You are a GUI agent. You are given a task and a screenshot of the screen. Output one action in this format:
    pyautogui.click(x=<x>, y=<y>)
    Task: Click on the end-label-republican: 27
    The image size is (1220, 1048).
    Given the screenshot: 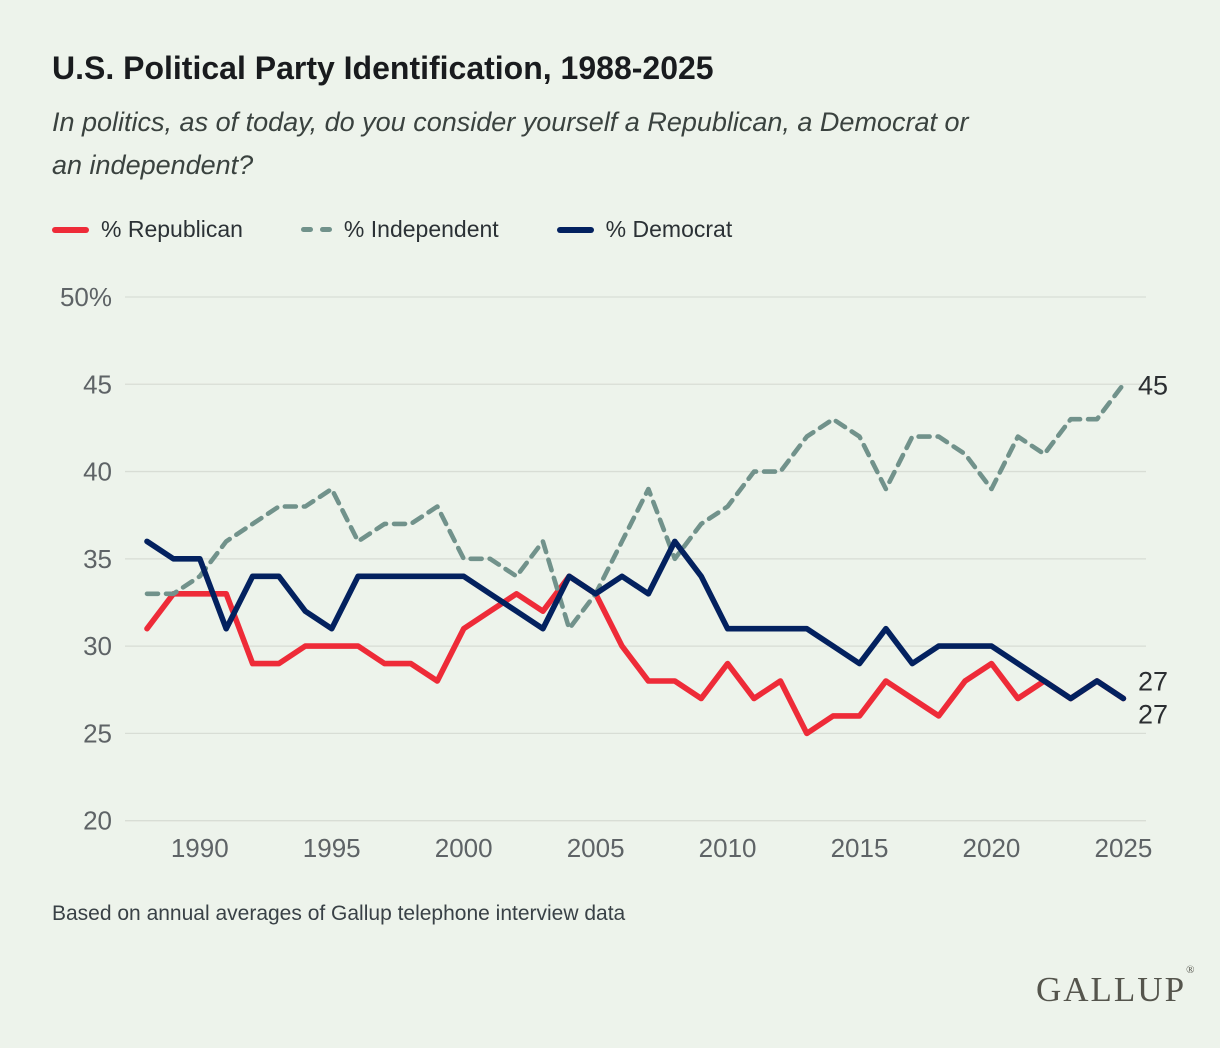 What is the action you would take?
    pyautogui.click(x=1153, y=681)
    